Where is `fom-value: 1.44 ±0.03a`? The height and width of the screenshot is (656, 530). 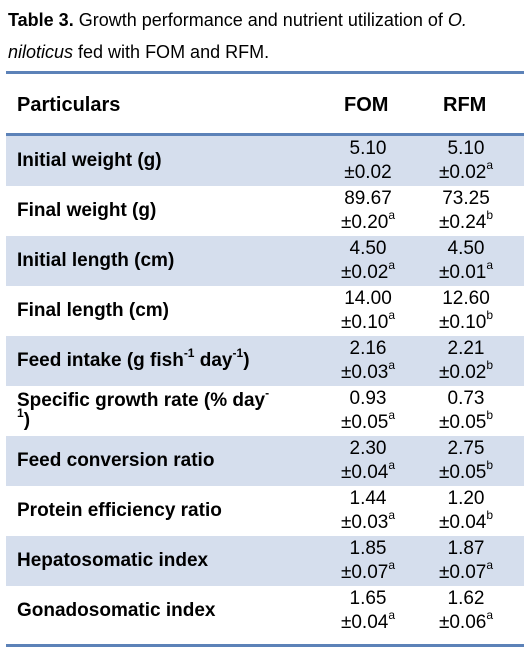
fom-value: 1.44 ±0.03a is located at coordinates (368, 510).